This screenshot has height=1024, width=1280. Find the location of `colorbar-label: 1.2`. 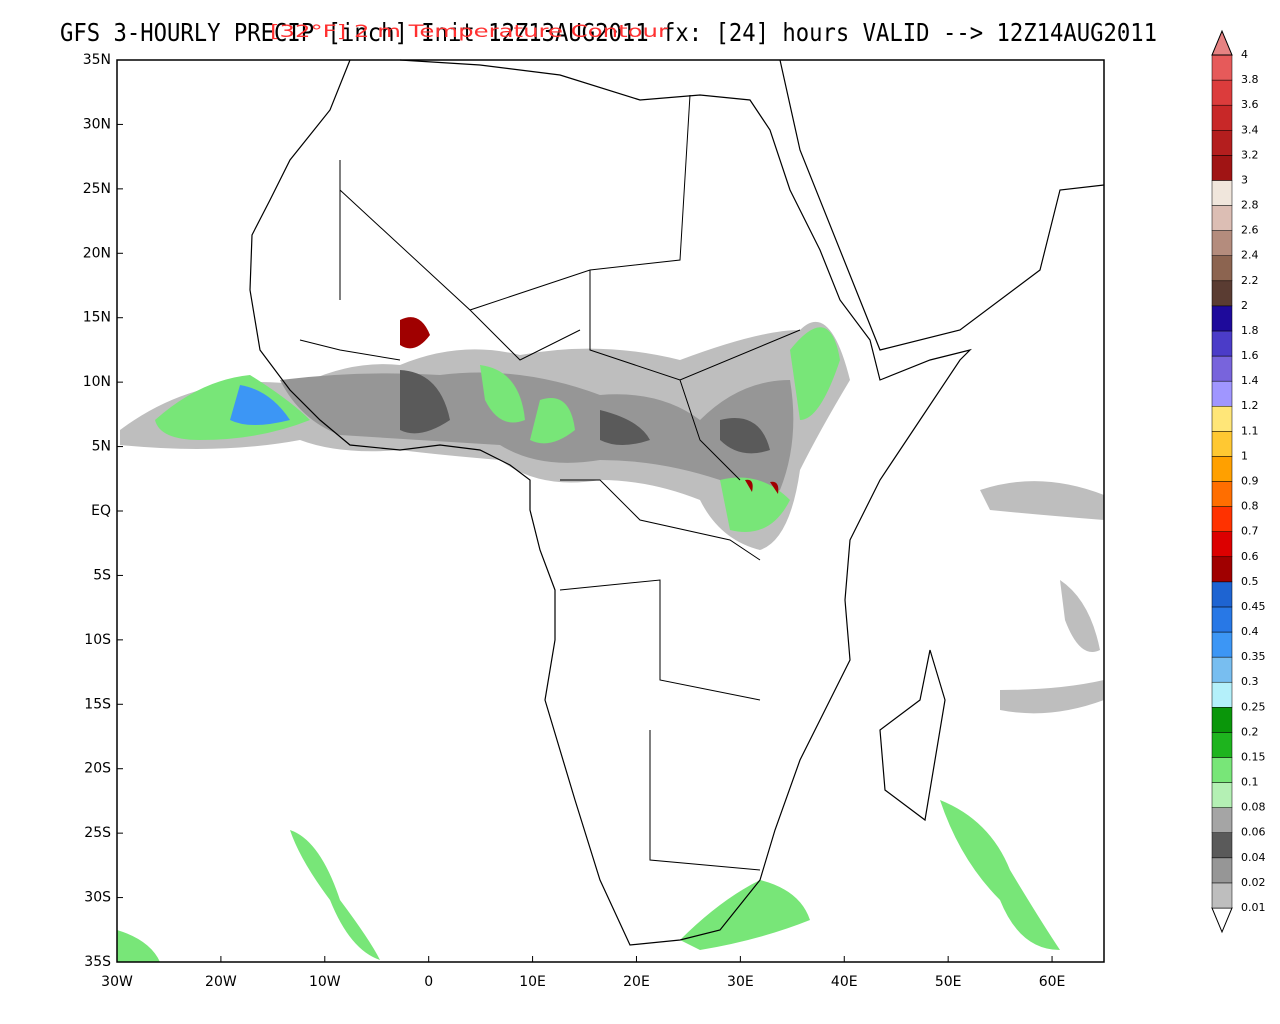

colorbar-label: 1.2 is located at coordinates (1250, 405).